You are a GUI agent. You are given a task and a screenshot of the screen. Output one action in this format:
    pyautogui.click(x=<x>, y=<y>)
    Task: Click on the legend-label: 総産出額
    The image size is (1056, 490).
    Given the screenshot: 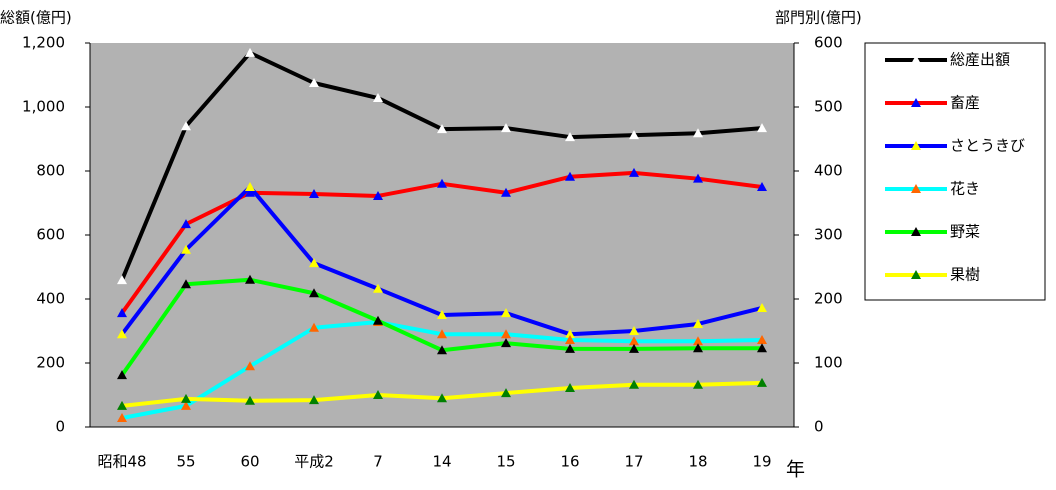 What is the action you would take?
    pyautogui.click(x=980, y=60)
    